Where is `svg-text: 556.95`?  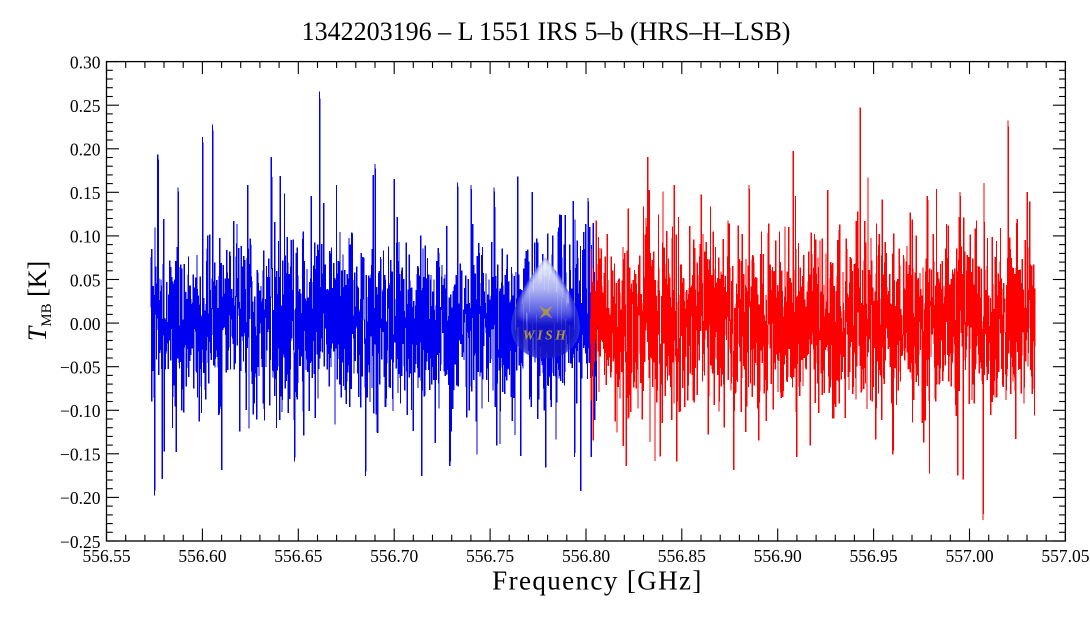 svg-text: 556.95 is located at coordinates (874, 556).